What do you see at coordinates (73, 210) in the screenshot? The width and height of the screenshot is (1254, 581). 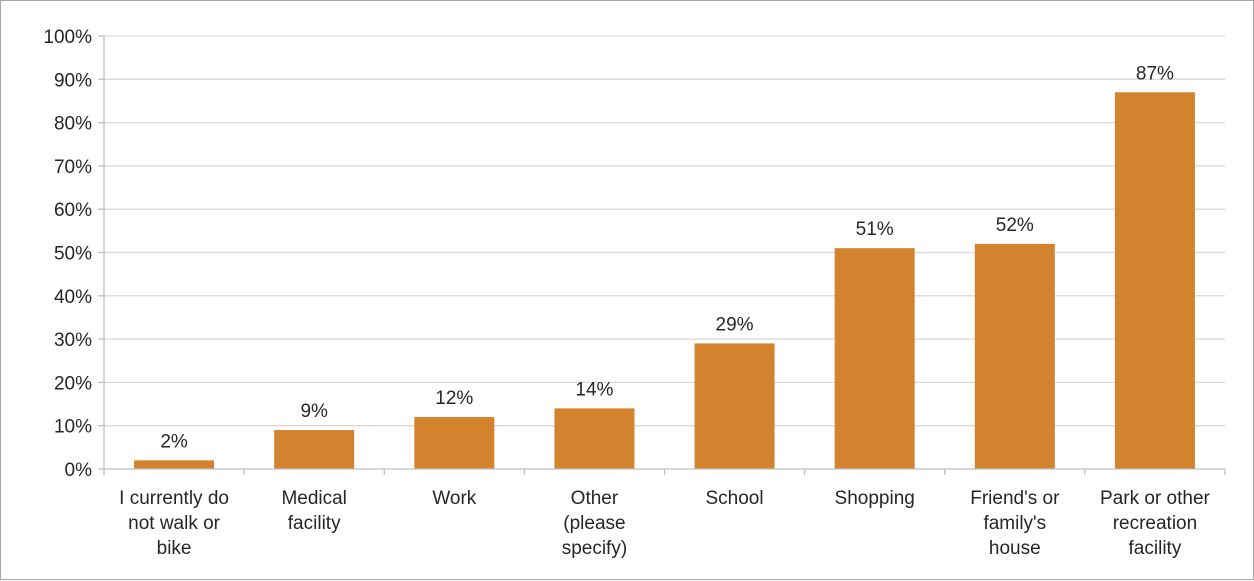 I see `y-tick-label: 60%` at bounding box center [73, 210].